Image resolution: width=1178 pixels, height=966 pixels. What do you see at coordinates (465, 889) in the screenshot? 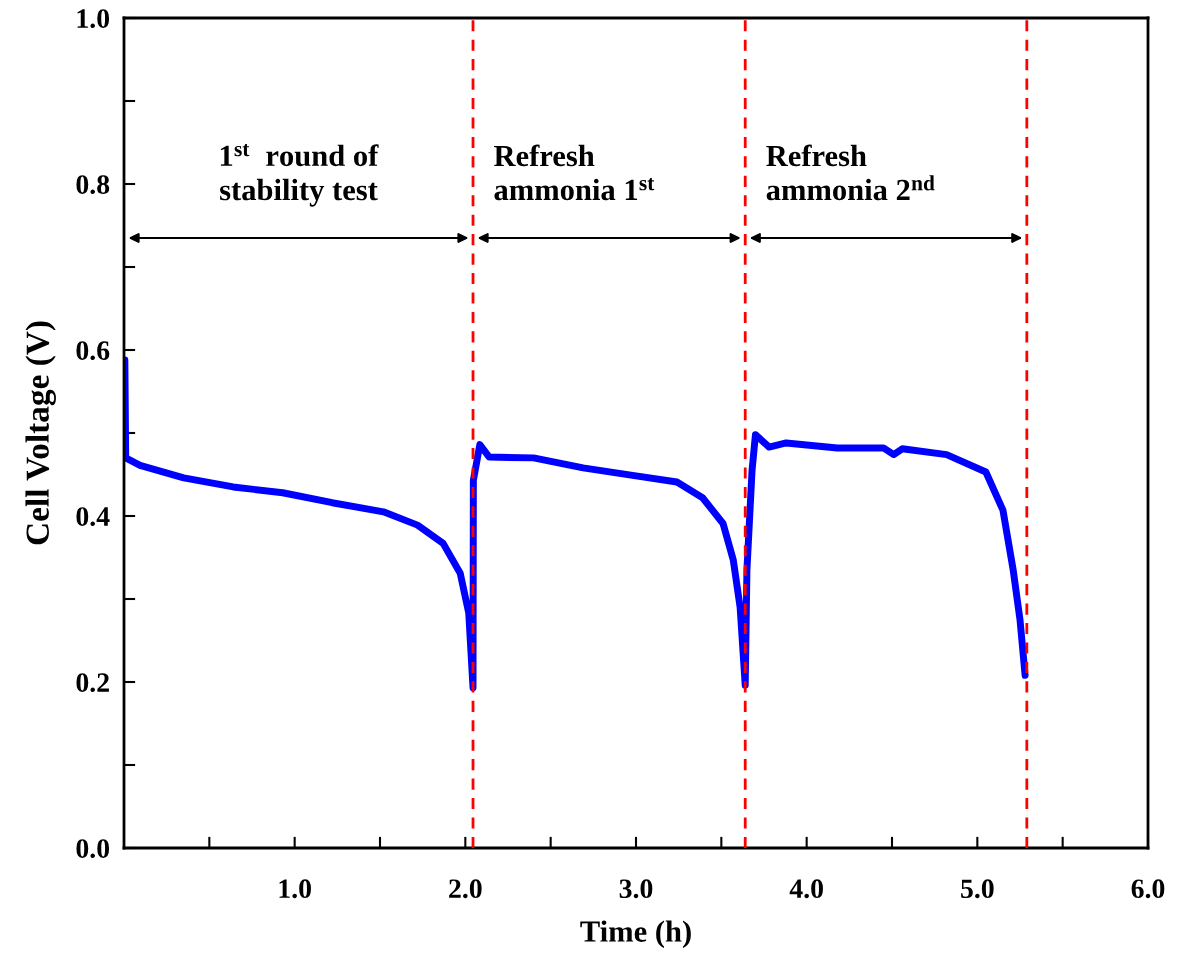
I see `x-tick-label: 2.0` at bounding box center [465, 889].